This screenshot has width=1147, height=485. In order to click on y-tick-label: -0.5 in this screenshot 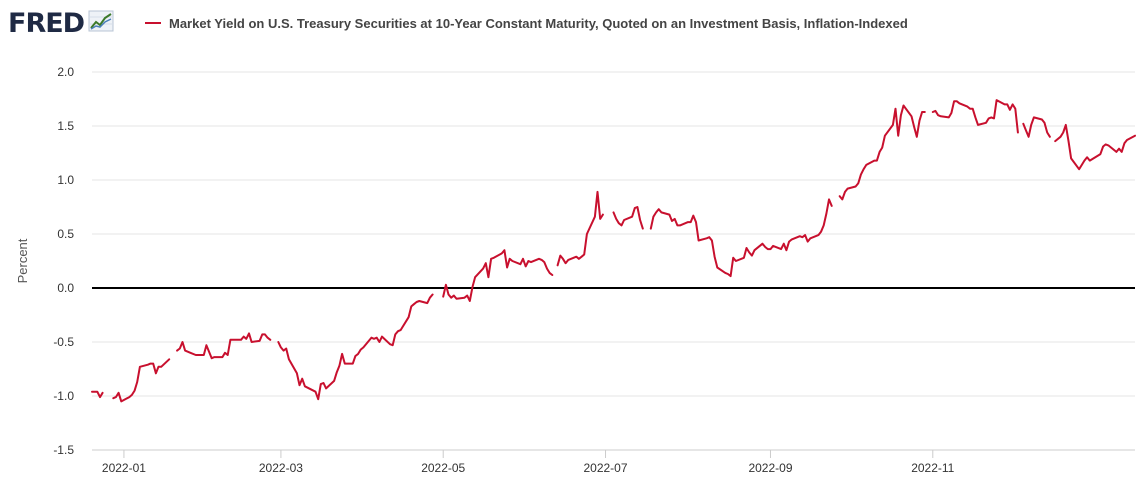, I will do `click(63, 342)`.